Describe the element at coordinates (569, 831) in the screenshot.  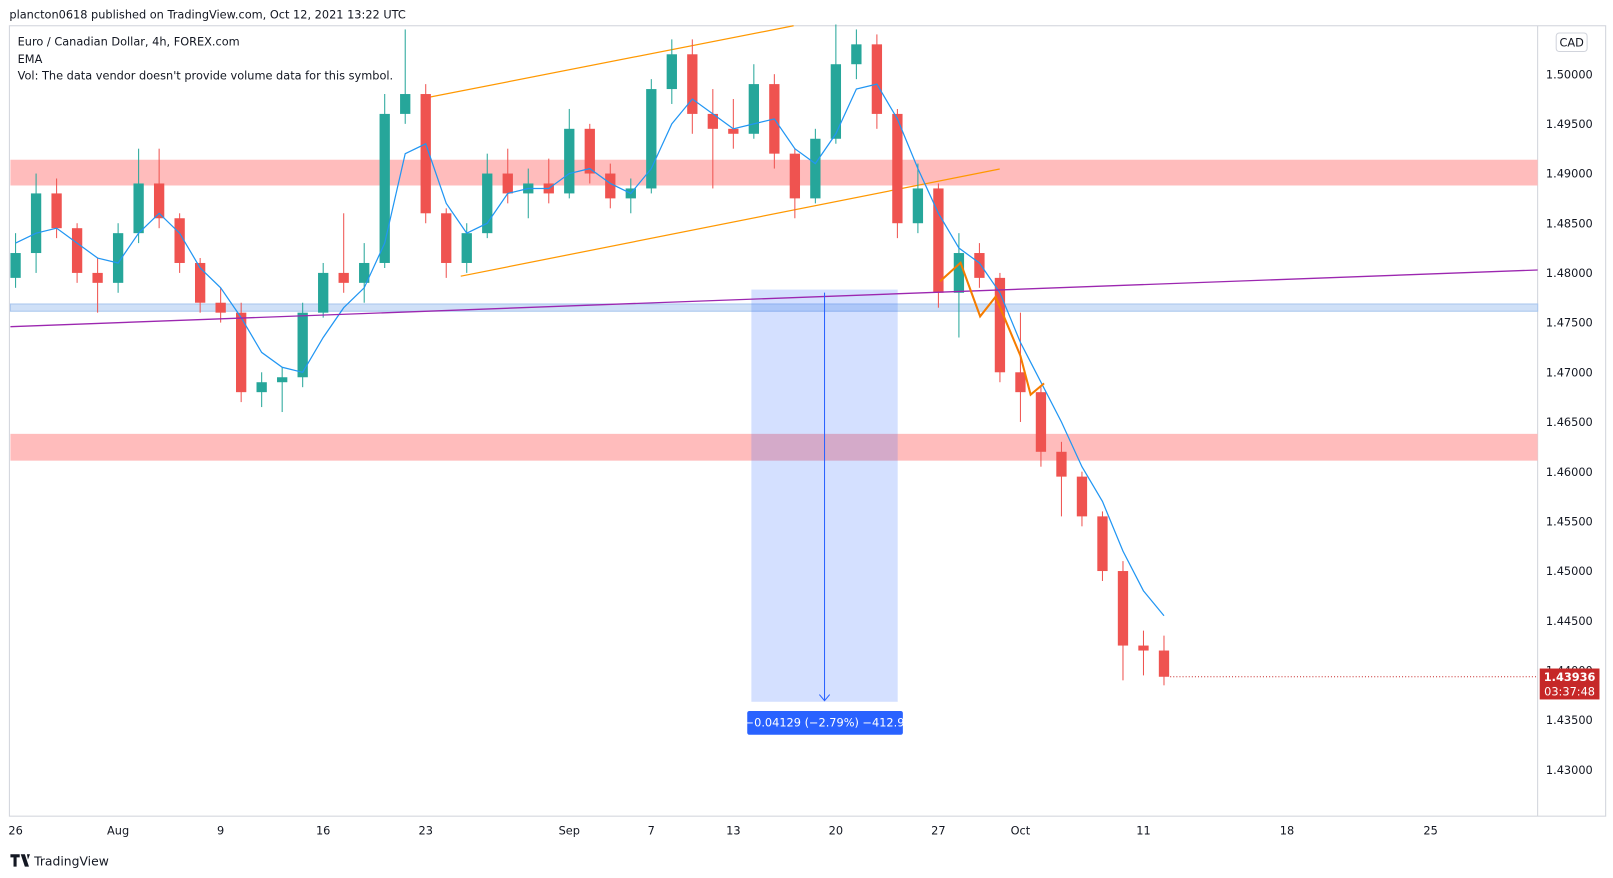
I see `x-tick-label: Sep` at that location.